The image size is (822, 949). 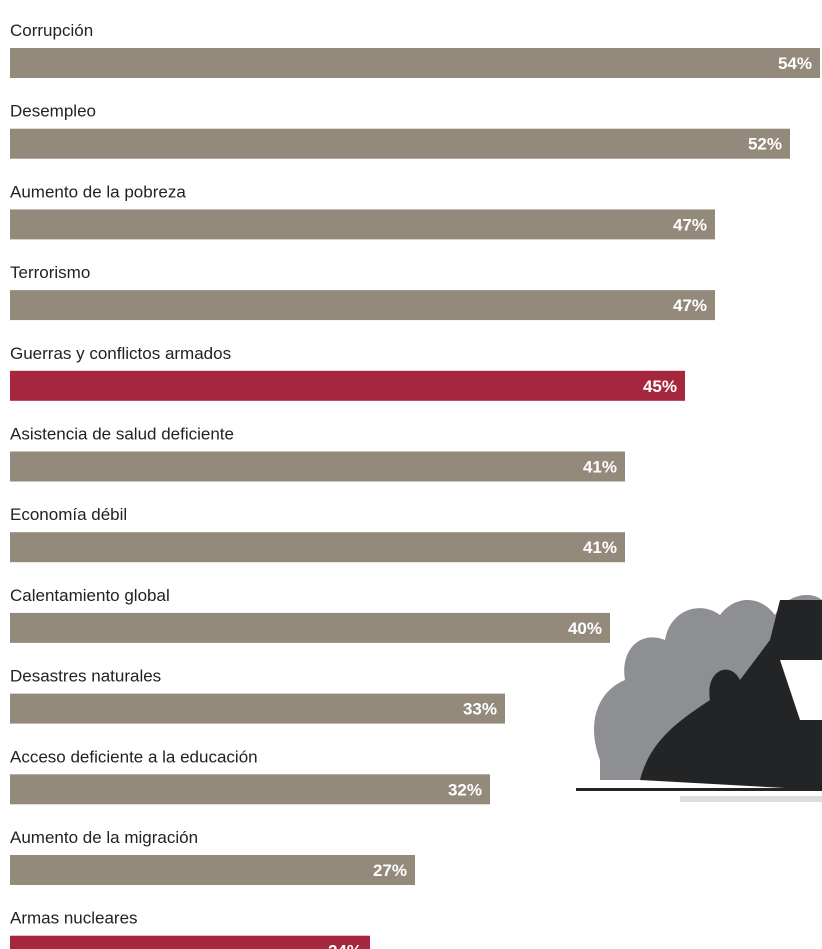 I want to click on category-label: Armas nucleares, so click(x=74, y=918).